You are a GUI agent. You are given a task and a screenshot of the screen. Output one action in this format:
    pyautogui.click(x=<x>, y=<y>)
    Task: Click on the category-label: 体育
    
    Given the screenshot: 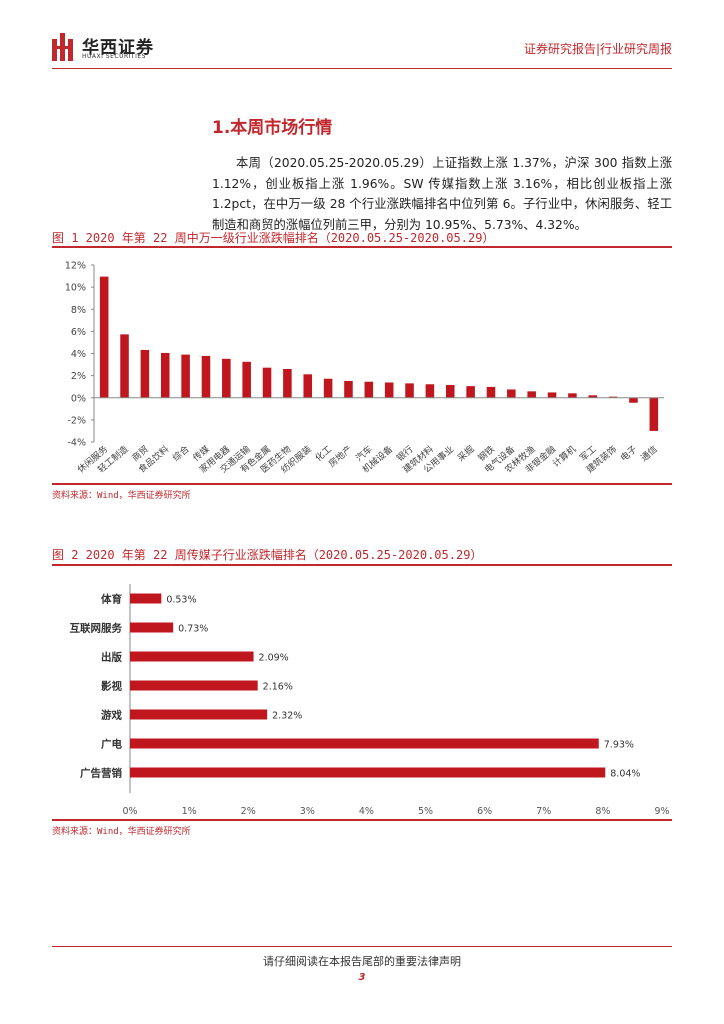 What is the action you would take?
    pyautogui.click(x=111, y=599)
    